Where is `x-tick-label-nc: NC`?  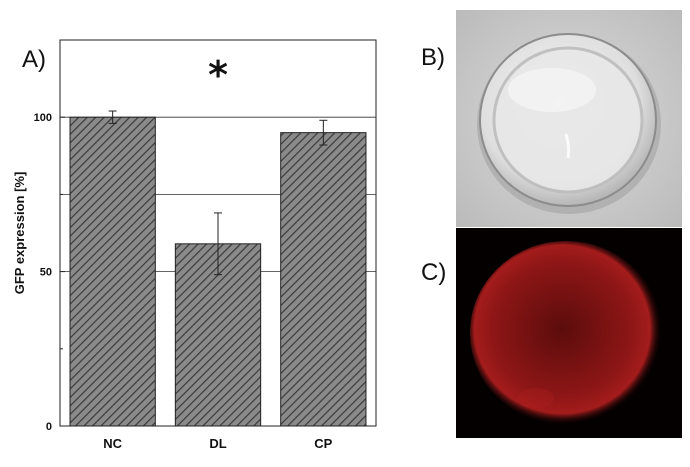
x-tick-label-nc: NC is located at coordinates (112, 443).